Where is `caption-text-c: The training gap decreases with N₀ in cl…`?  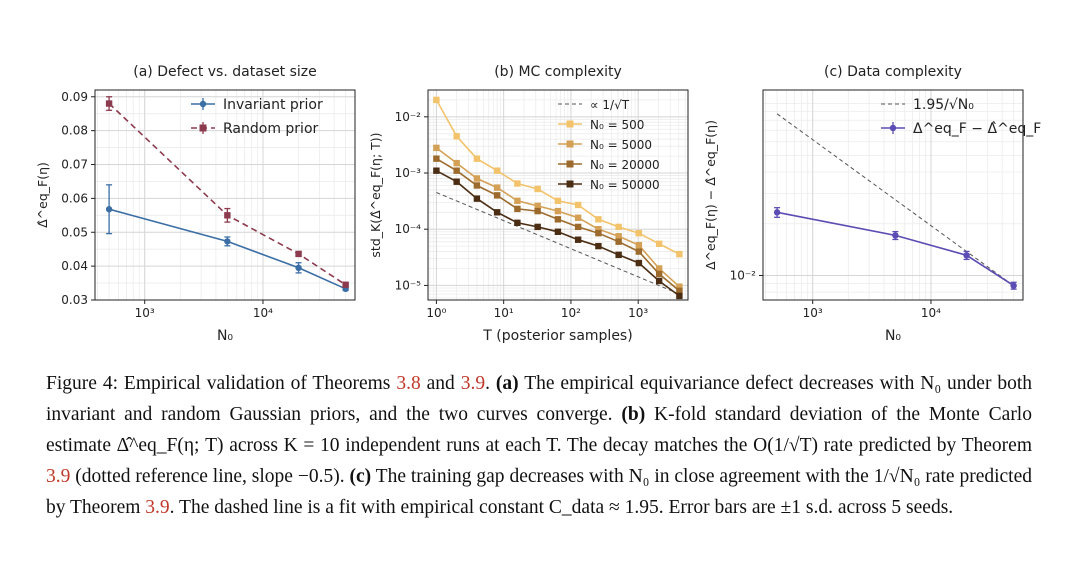 caption-text-c: The training gap decreases with N₀ in cl… is located at coordinates (539, 492).